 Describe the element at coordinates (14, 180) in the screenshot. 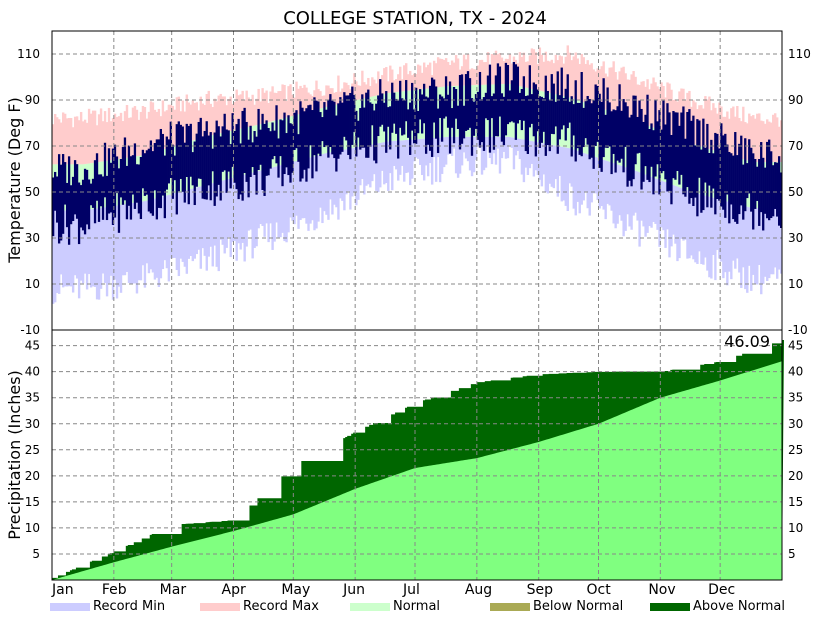

I see `temperature-axis-label: Temperature (Deg F)` at that location.